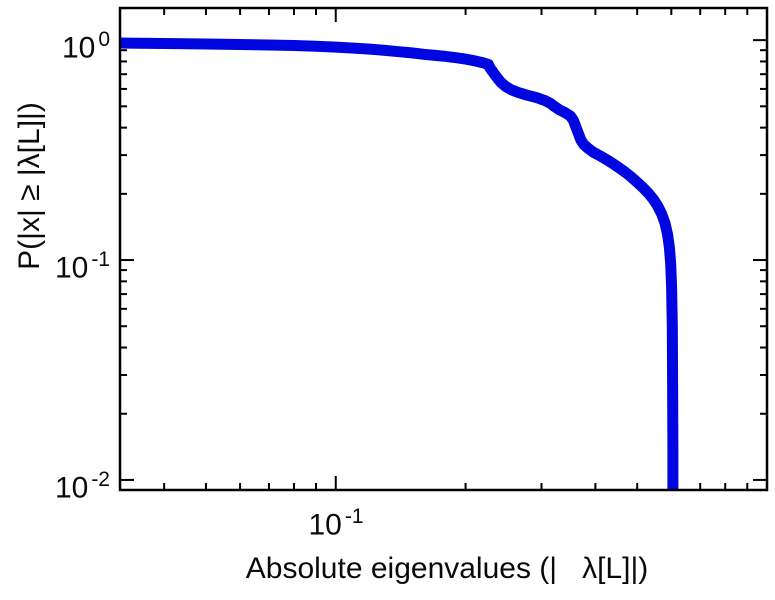  What do you see at coordinates (104, 39) in the screenshot?
I see `tick-exp: 0` at bounding box center [104, 39].